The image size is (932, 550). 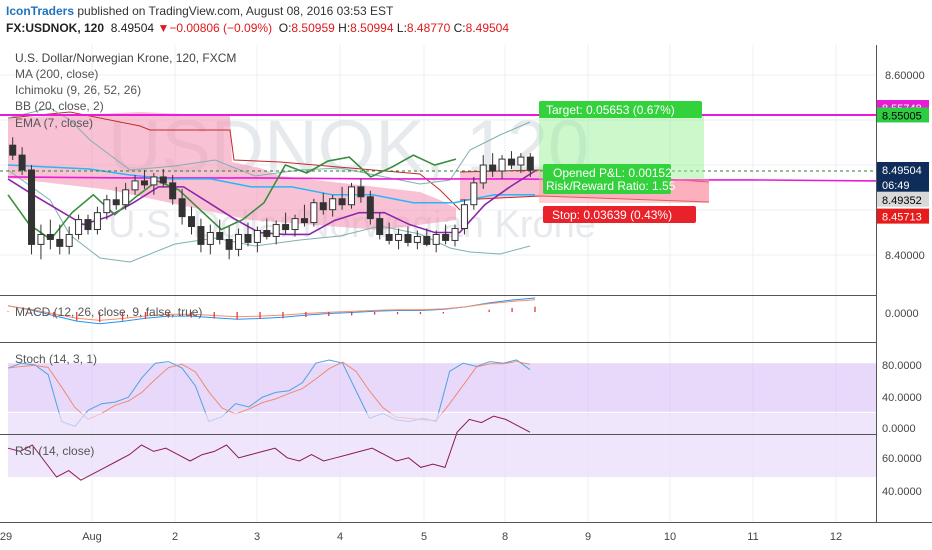 What do you see at coordinates (670, 537) in the screenshot?
I see `time-label: 10` at bounding box center [670, 537].